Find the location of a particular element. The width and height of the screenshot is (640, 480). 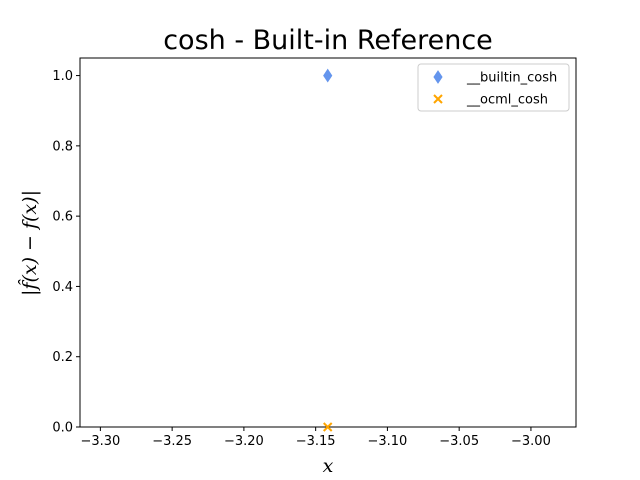

x-tick-label: −3.30 is located at coordinates (100, 441).